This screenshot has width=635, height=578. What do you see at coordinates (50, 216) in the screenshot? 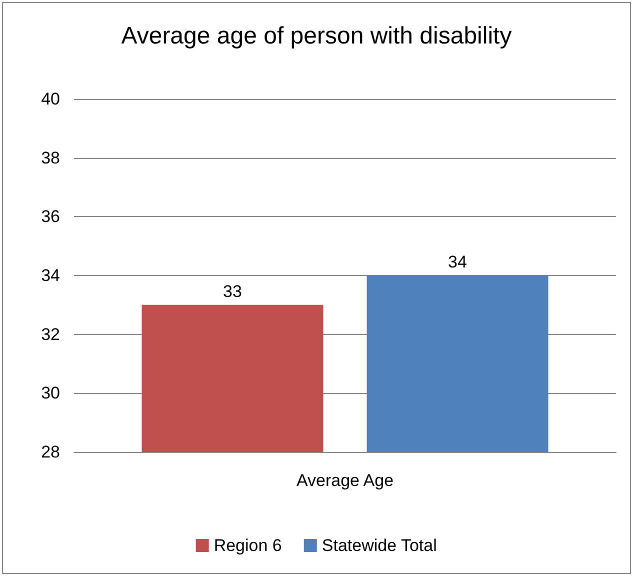
I see `y-tick-label: 36` at bounding box center [50, 216].